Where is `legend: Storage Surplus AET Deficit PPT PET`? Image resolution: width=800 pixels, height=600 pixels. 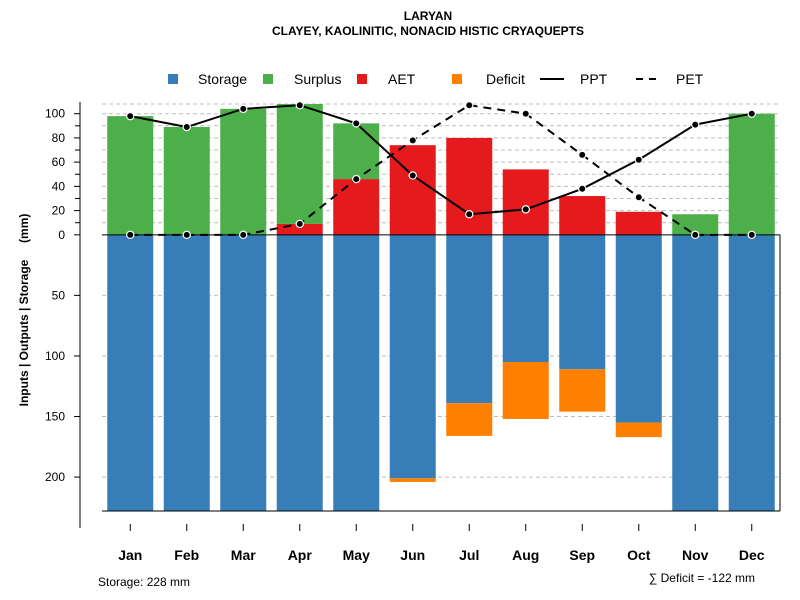
legend: Storage Surplus AET Deficit PPT PET is located at coordinates (436, 79).